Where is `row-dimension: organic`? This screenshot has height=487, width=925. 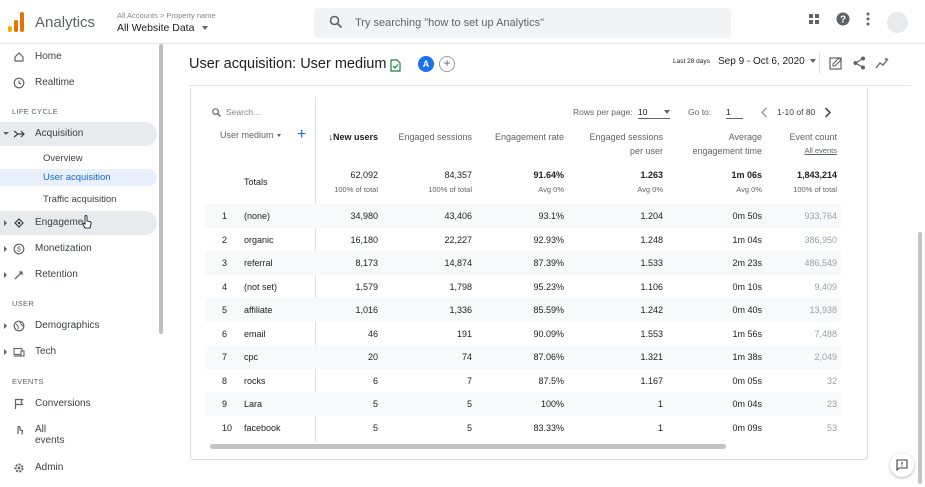
row-dimension: organic is located at coordinates (259, 239).